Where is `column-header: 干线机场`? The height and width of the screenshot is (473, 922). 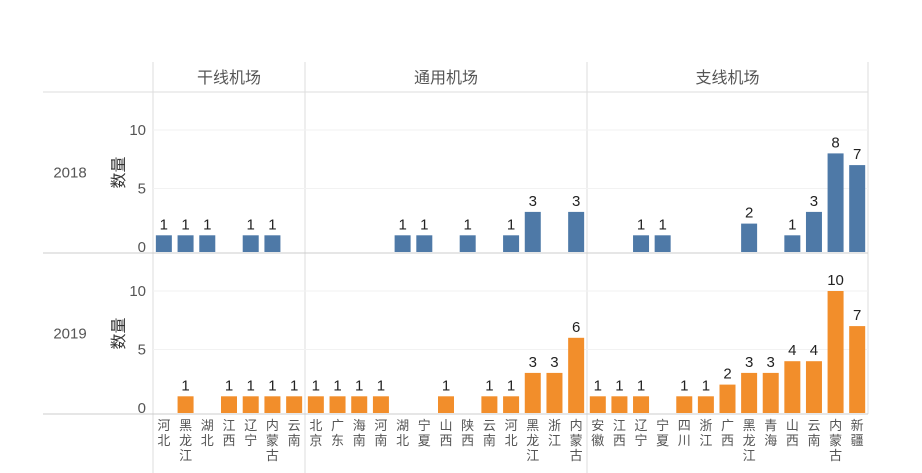
column-header: 干线机场 is located at coordinates (229, 78).